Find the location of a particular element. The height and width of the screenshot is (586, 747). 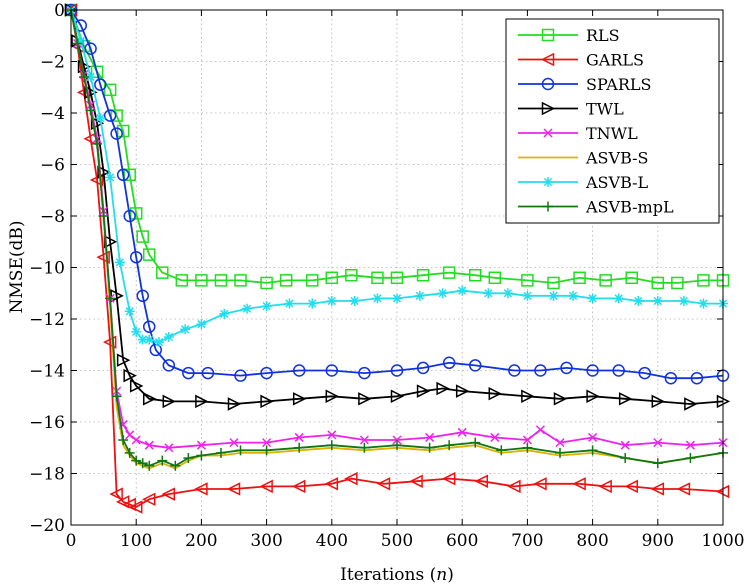

x-axis-label-text: Iterations is located at coordinates (382, 575).